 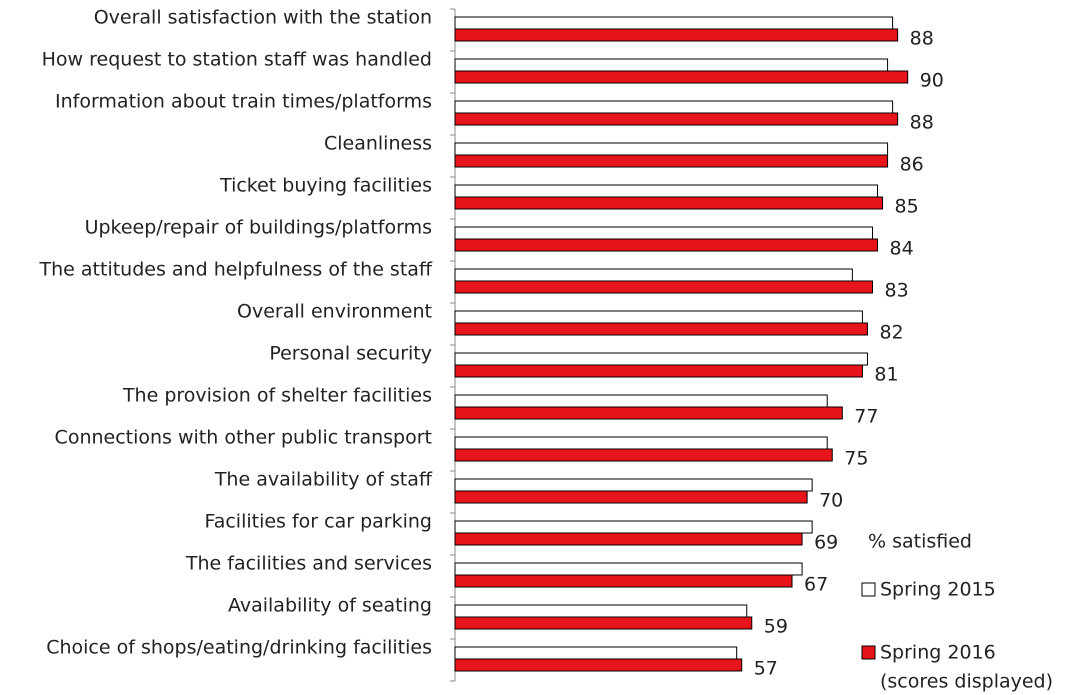 What do you see at coordinates (308, 564) in the screenshot?
I see `category-label: The facilities and services` at bounding box center [308, 564].